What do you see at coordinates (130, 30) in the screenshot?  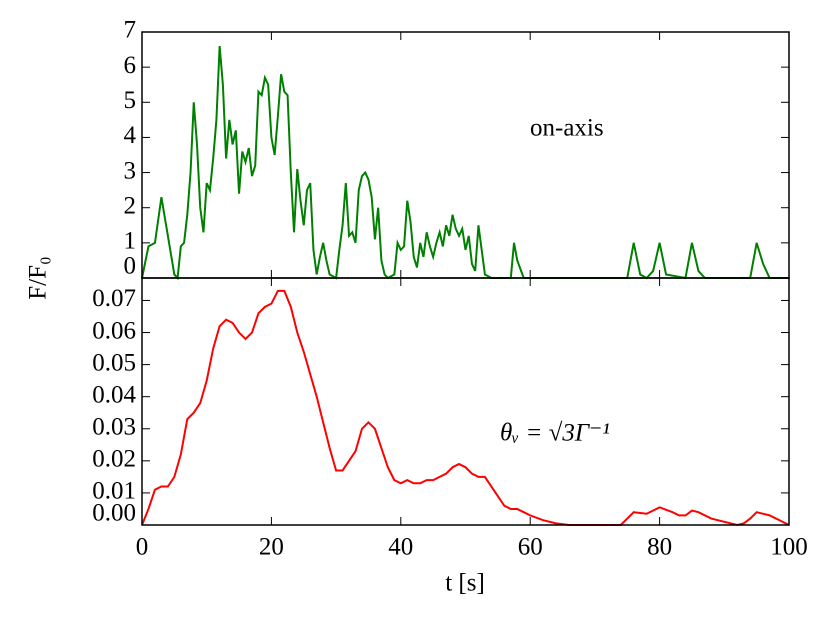 I see `y-tick-label: 7` at bounding box center [130, 30].